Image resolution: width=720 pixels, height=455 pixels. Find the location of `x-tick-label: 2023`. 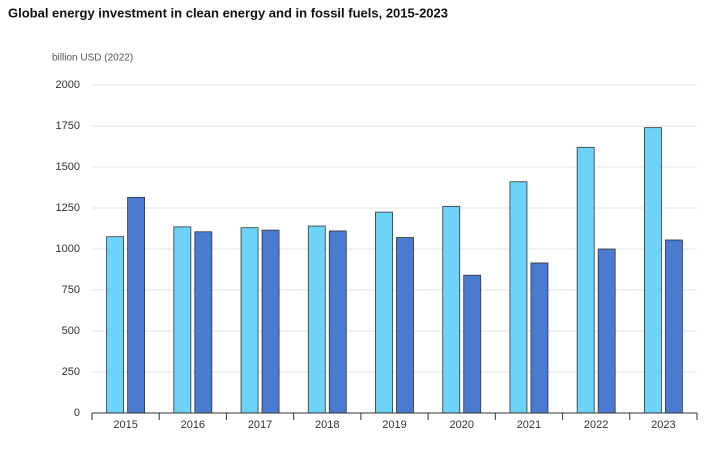

x-tick-label: 2023 is located at coordinates (663, 425).